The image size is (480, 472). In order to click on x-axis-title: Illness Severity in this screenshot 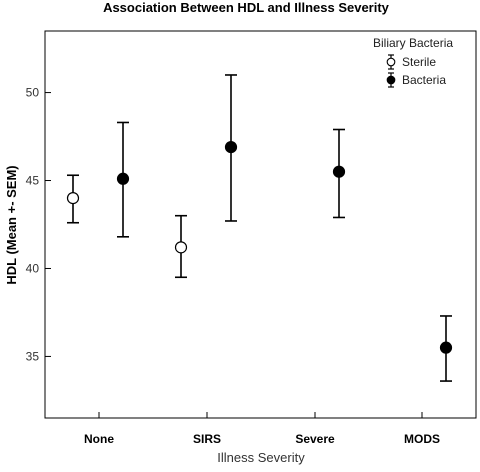, I will do `click(261, 457)`.